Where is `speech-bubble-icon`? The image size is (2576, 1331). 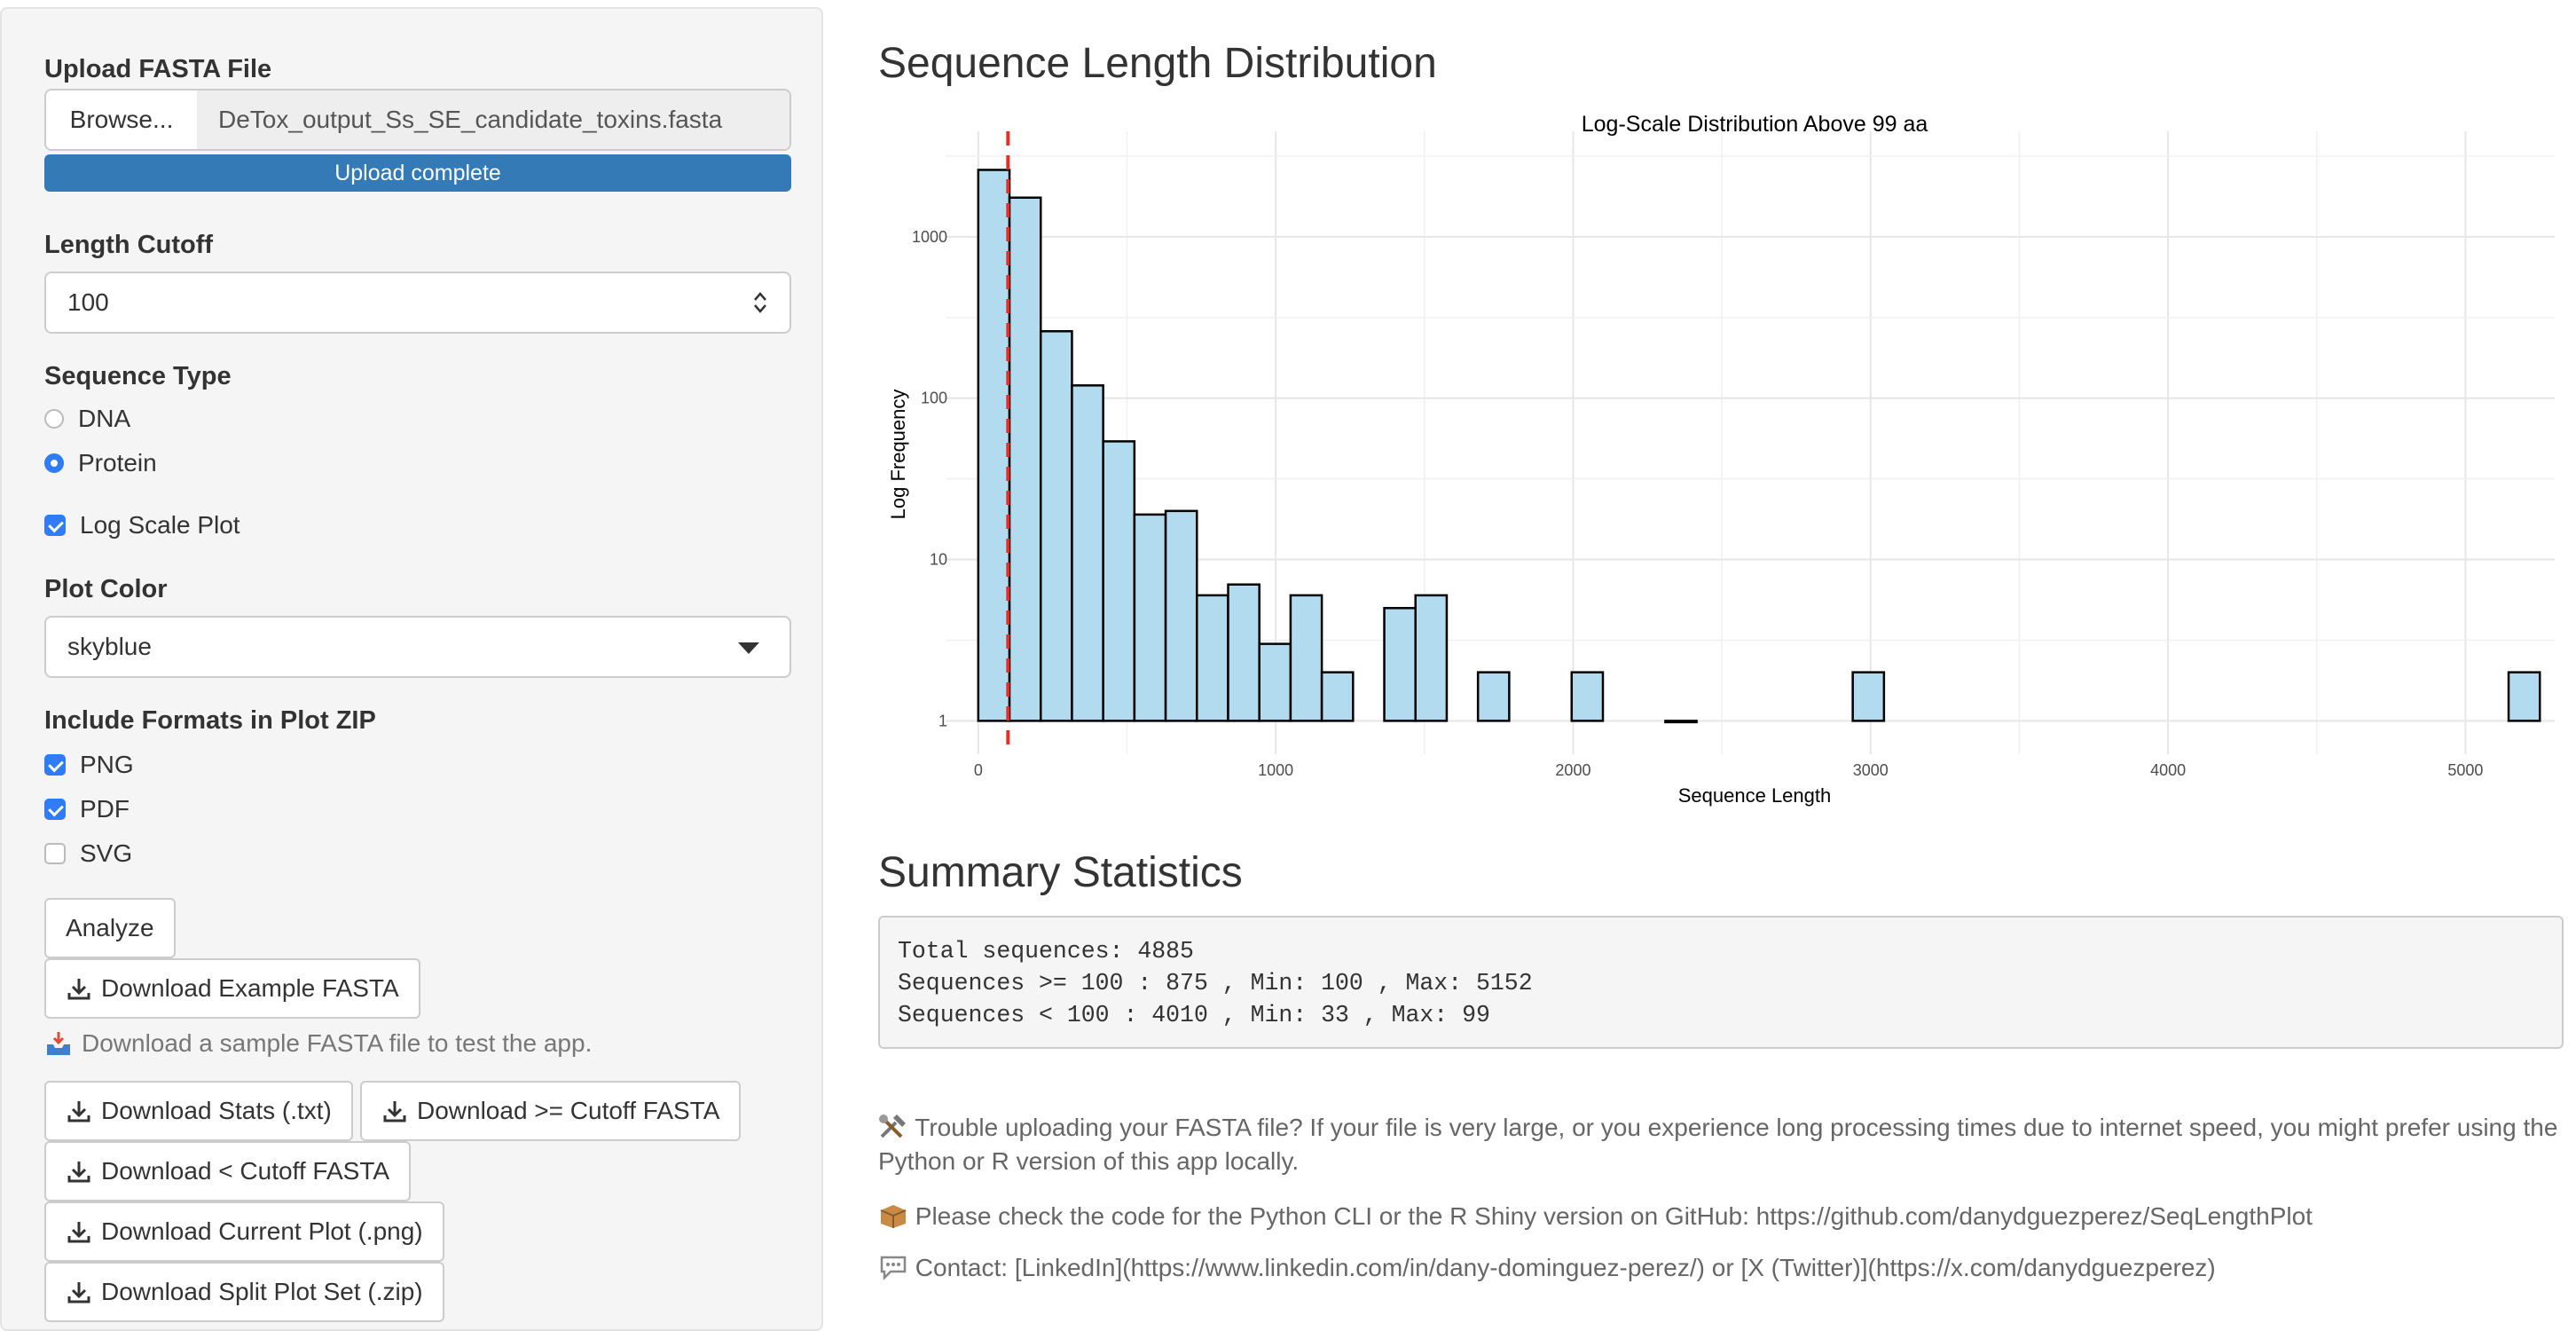
speech-bubble-icon is located at coordinates (893, 1268).